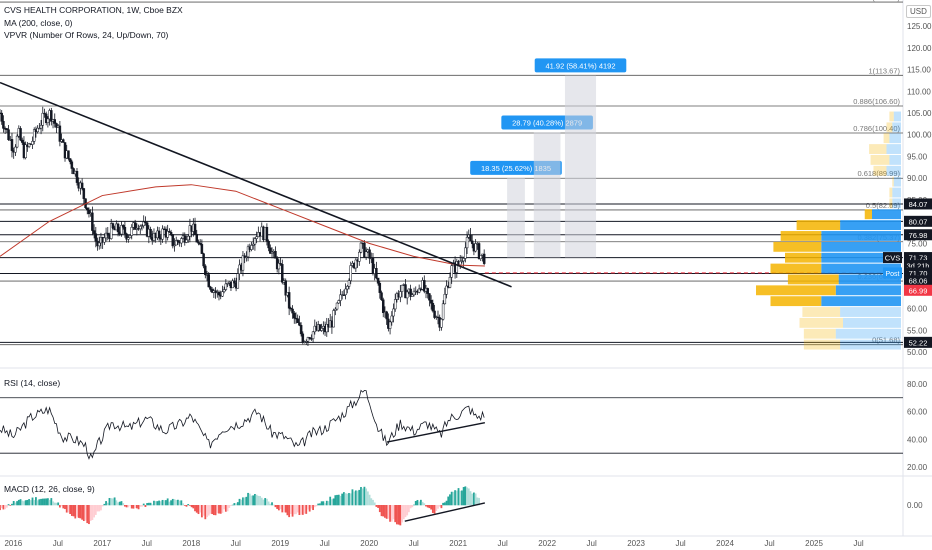  I want to click on rsi-legend: RSI (14, close), so click(32, 383).